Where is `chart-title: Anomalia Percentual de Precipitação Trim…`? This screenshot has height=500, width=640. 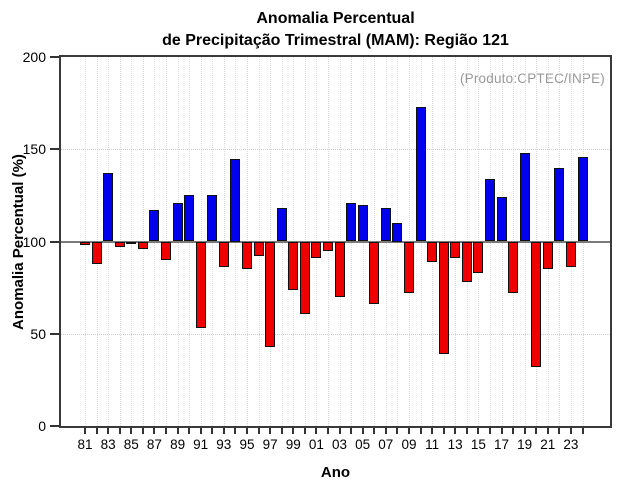 chart-title: Anomalia Percentual de Precipitação Trim… is located at coordinates (335, 30).